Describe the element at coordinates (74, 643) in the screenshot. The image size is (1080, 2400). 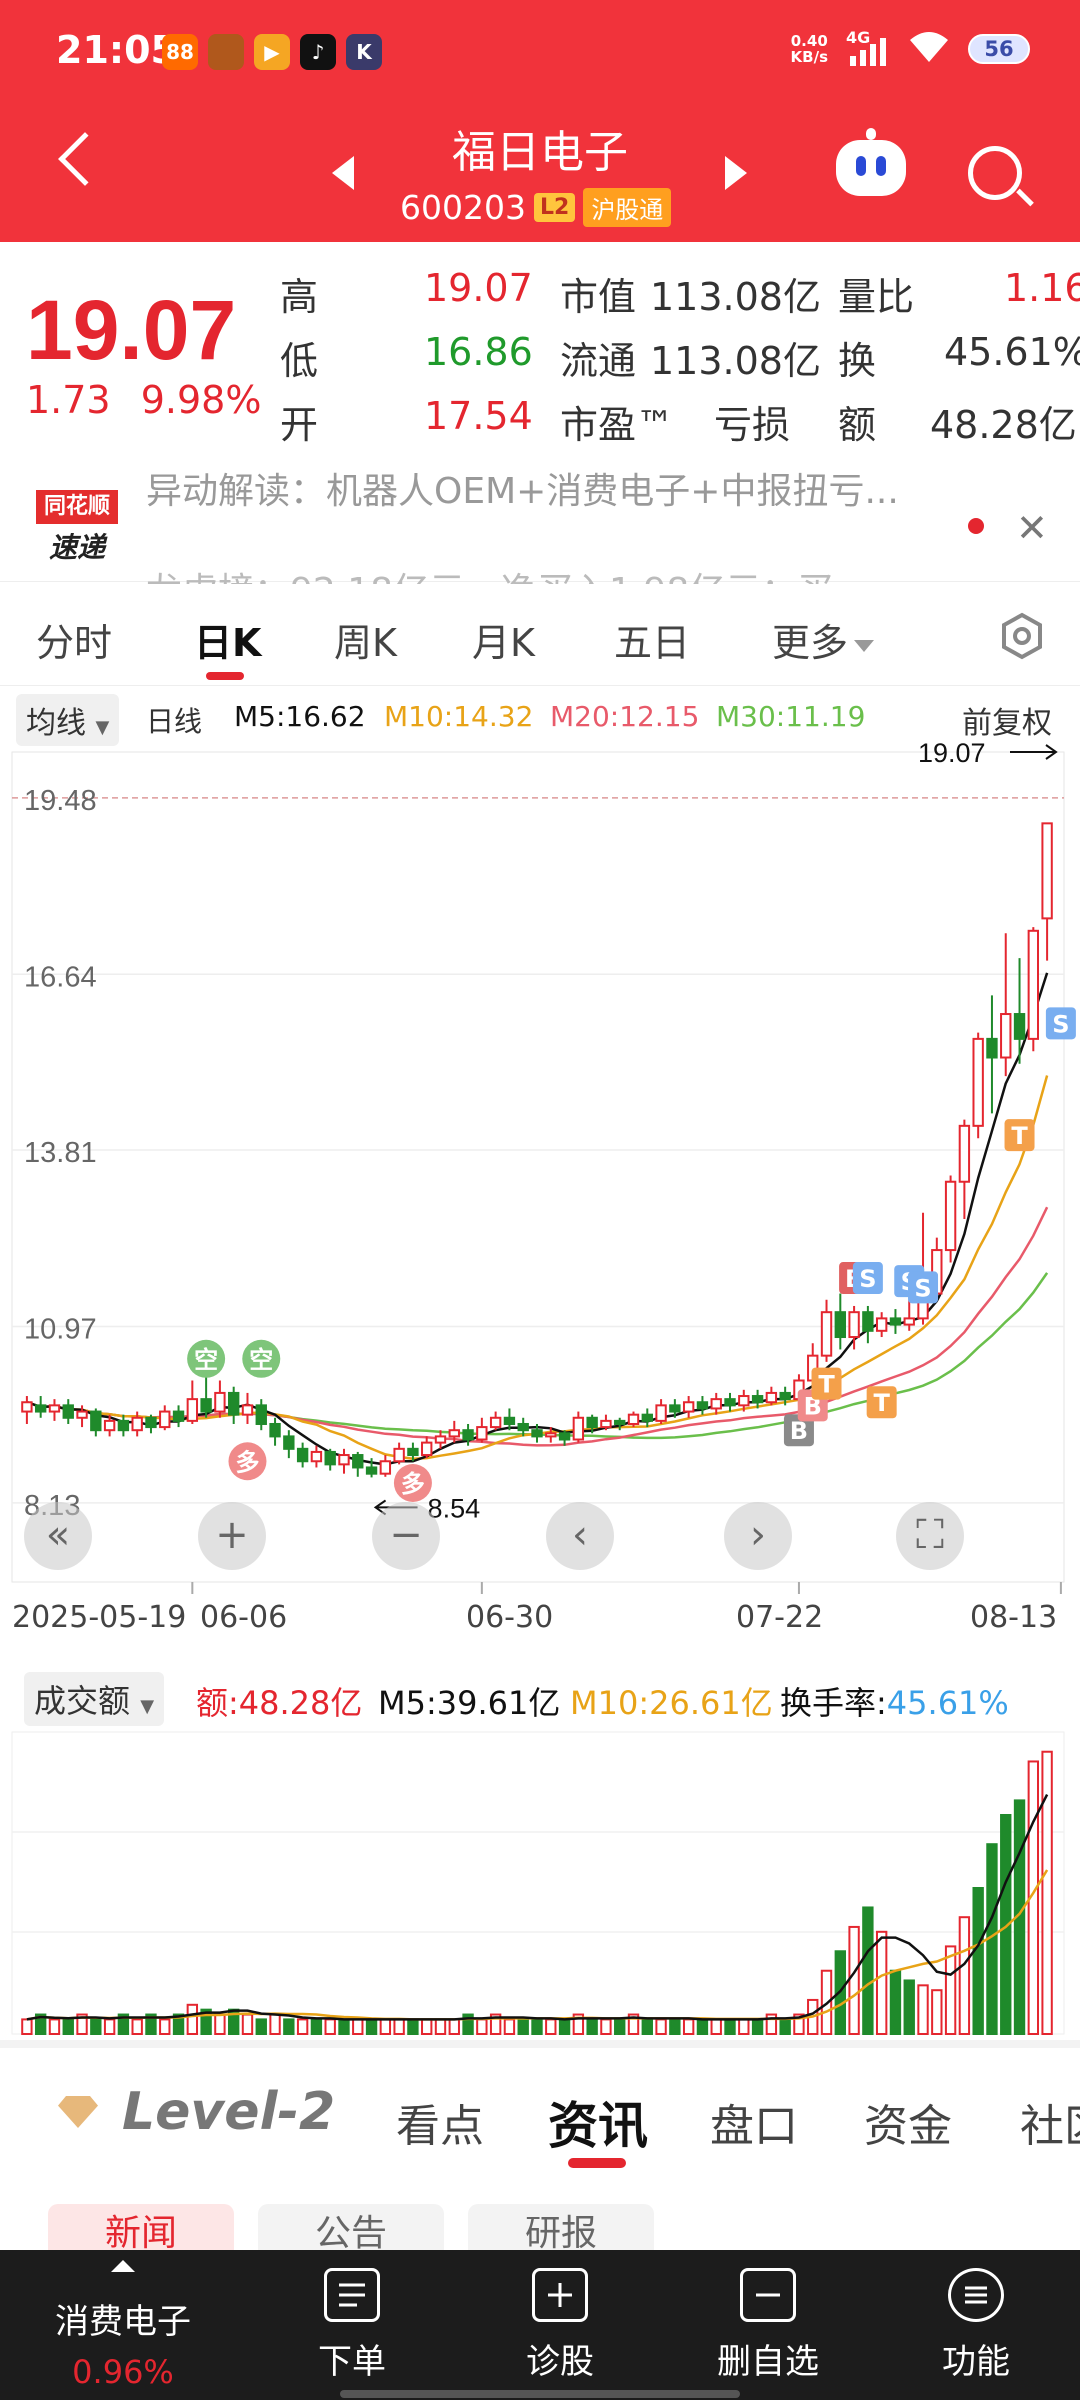
I see `tab-intraday: 分时` at that location.